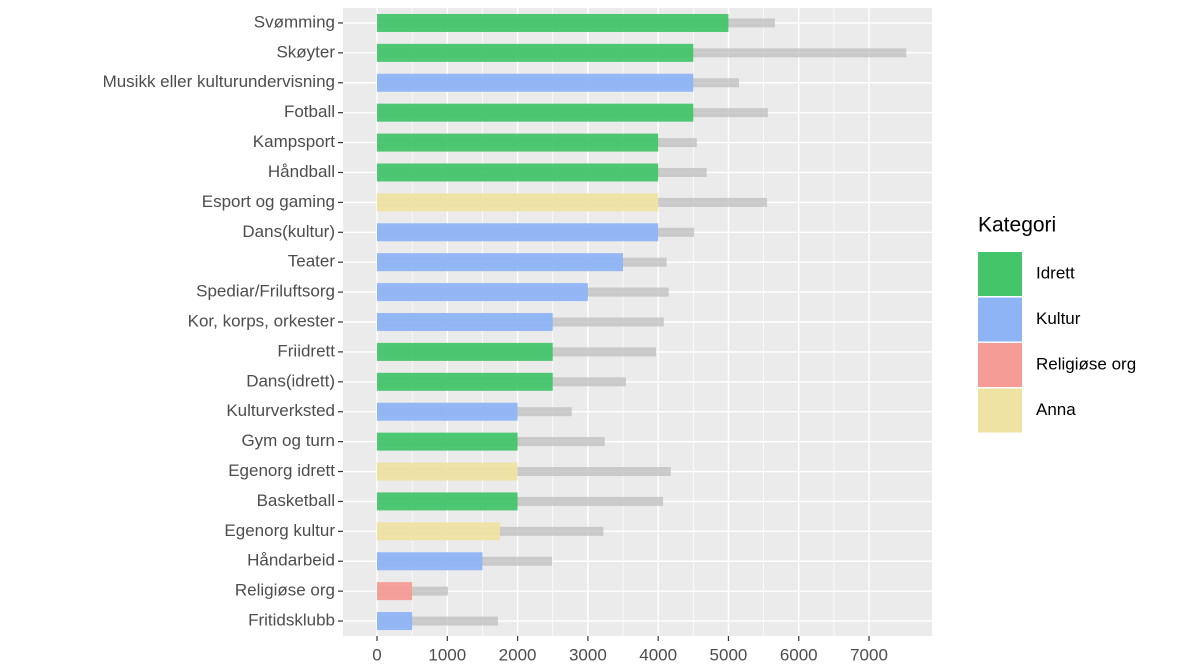 The width and height of the screenshot is (1180, 664). Describe the element at coordinates (288, 231) in the screenshot. I see `y-tick-label: Dans(kultur)` at that location.